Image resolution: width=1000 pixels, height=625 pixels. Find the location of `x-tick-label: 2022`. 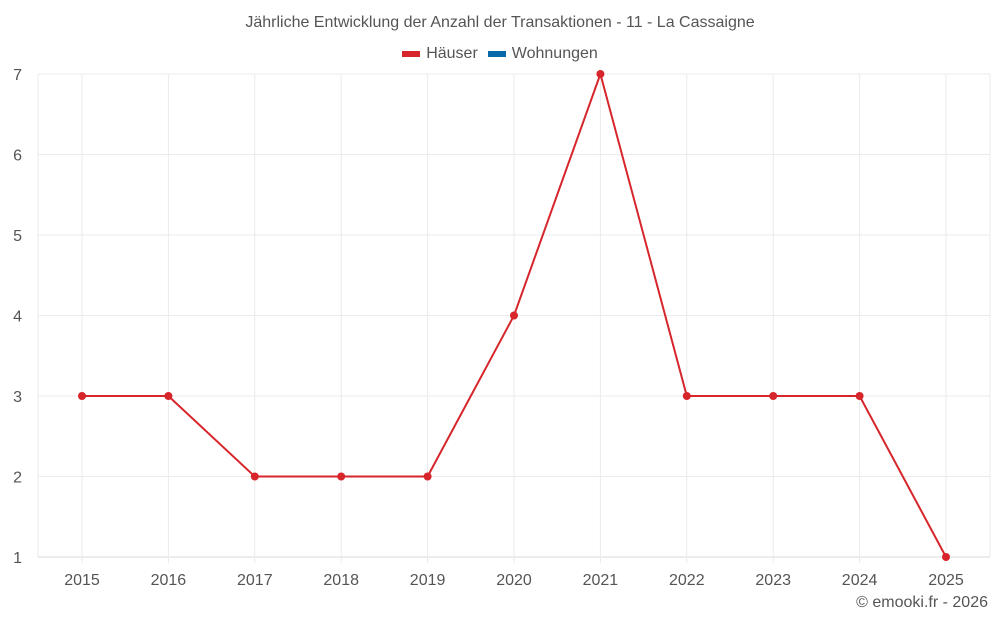

x-tick-label: 2022 is located at coordinates (687, 580).